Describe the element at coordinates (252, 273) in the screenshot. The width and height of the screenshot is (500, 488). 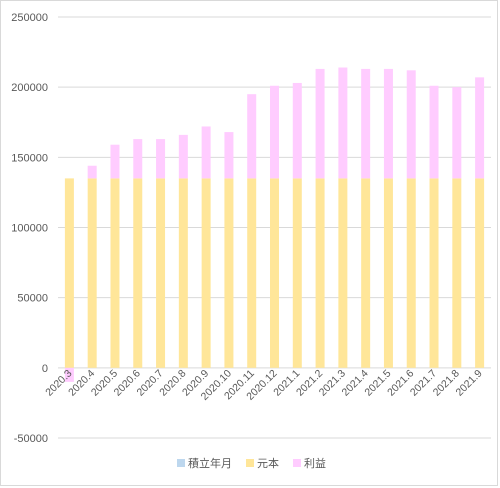
I see `bar-2020.11-series-1` at that location.